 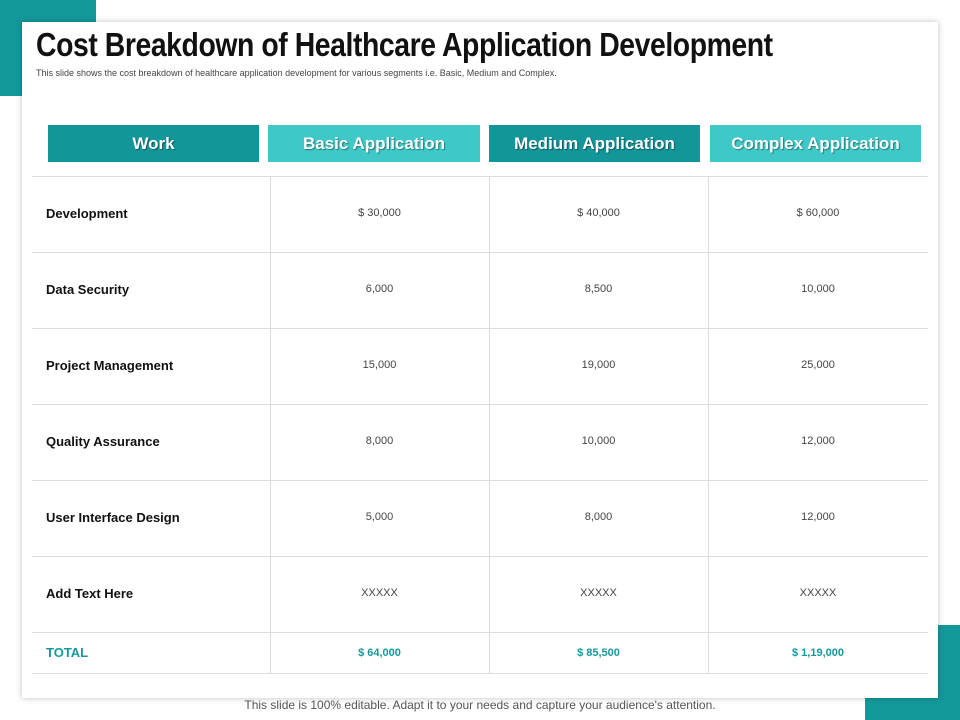 I want to click on cell: 25,000, so click(x=818, y=365).